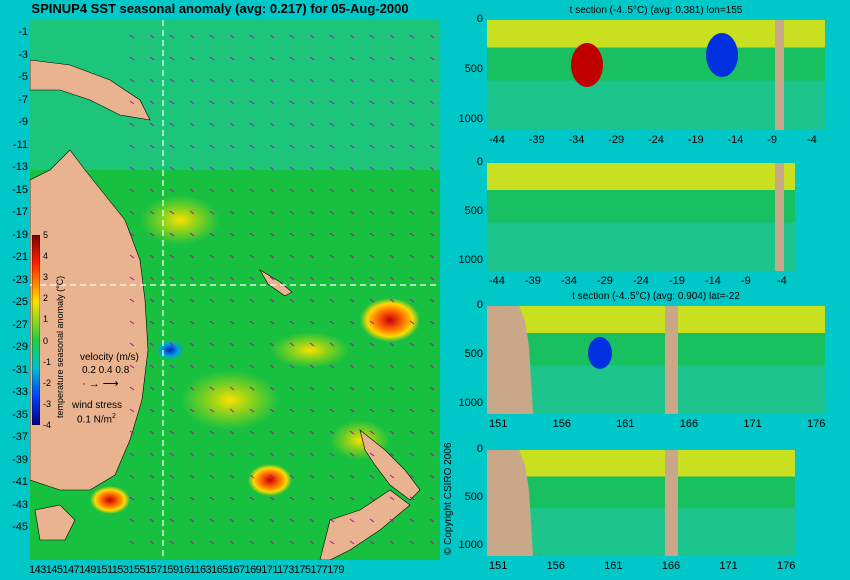  I want to click on section-x-tick: -14, so click(735, 140).